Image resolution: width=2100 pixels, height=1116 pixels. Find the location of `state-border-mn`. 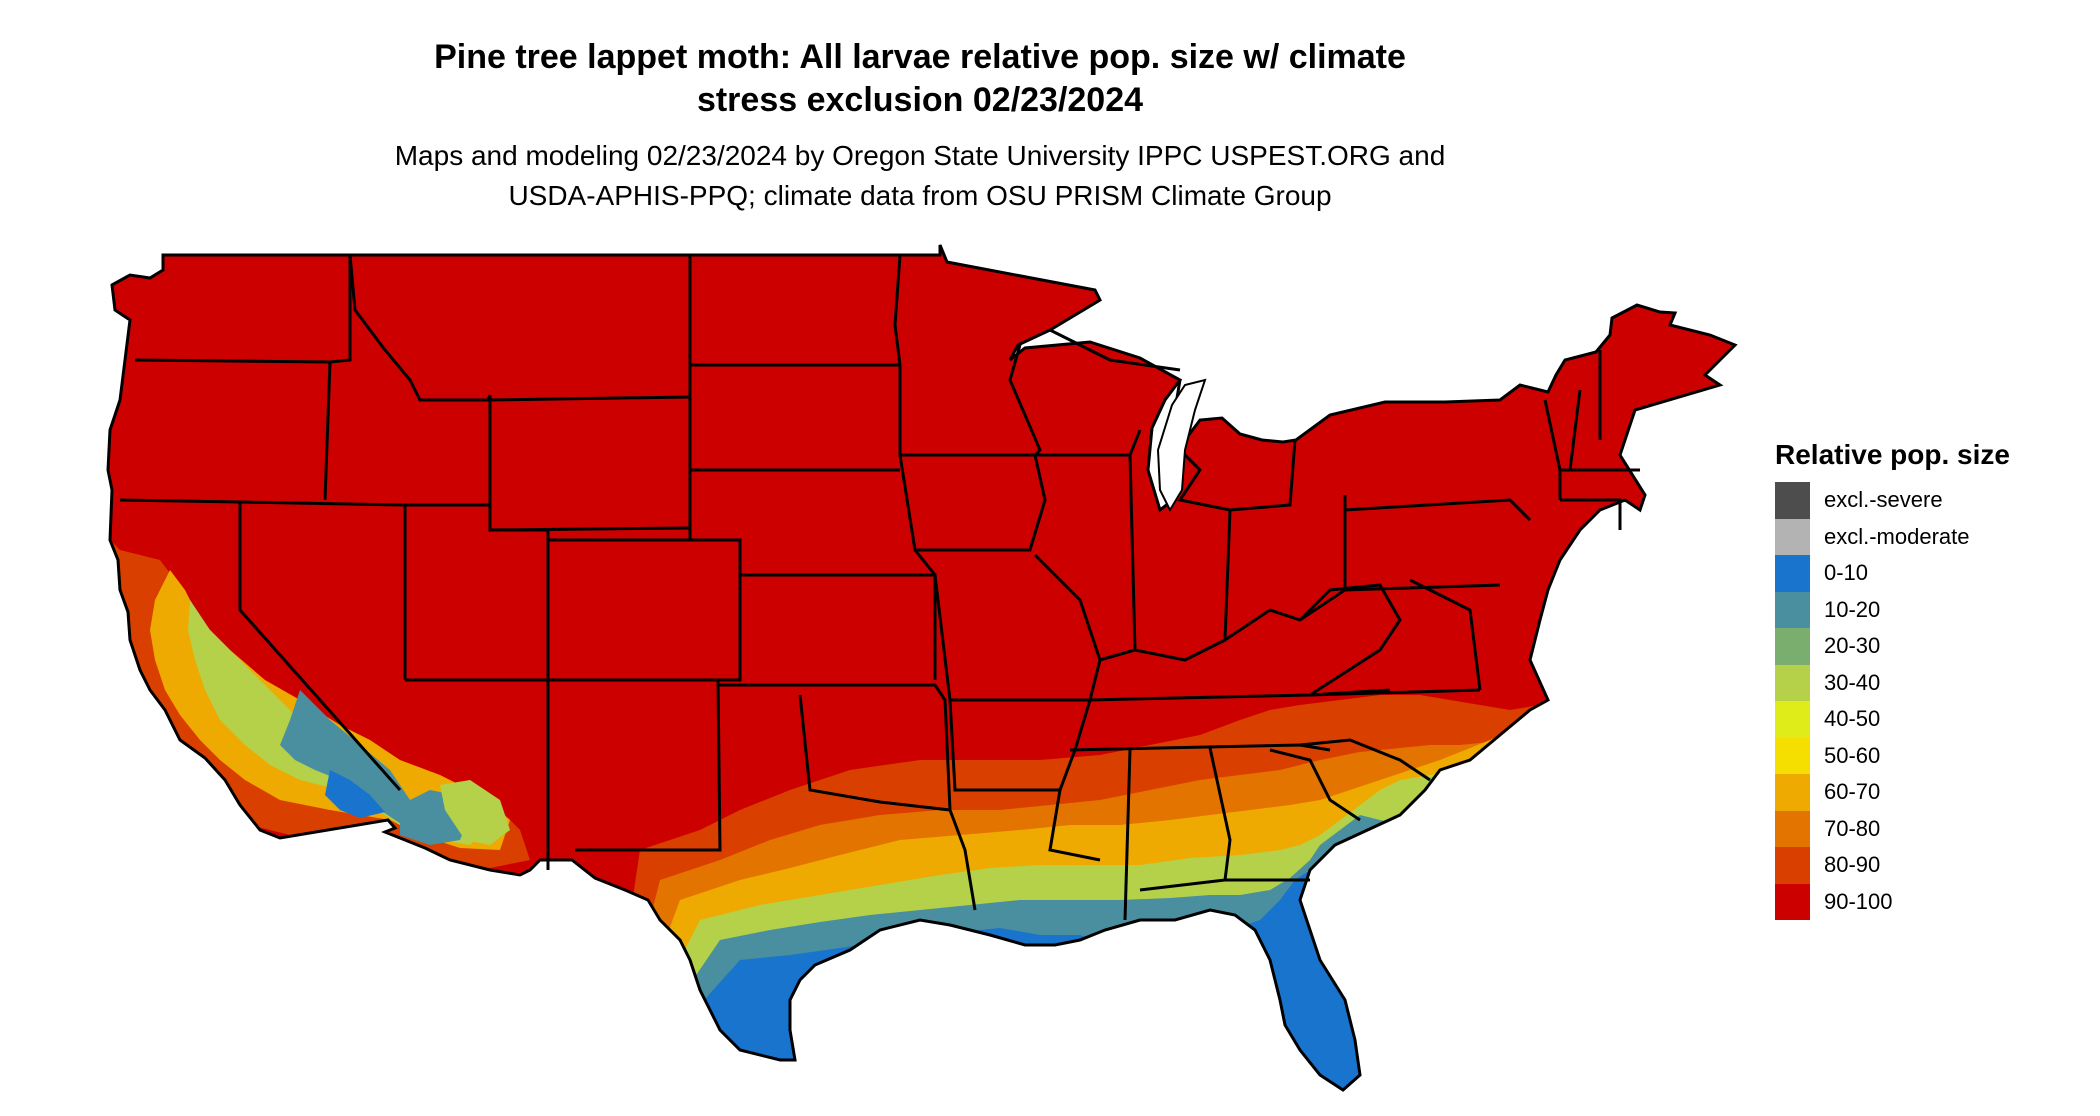

state-border-mn is located at coordinates (964, 355).